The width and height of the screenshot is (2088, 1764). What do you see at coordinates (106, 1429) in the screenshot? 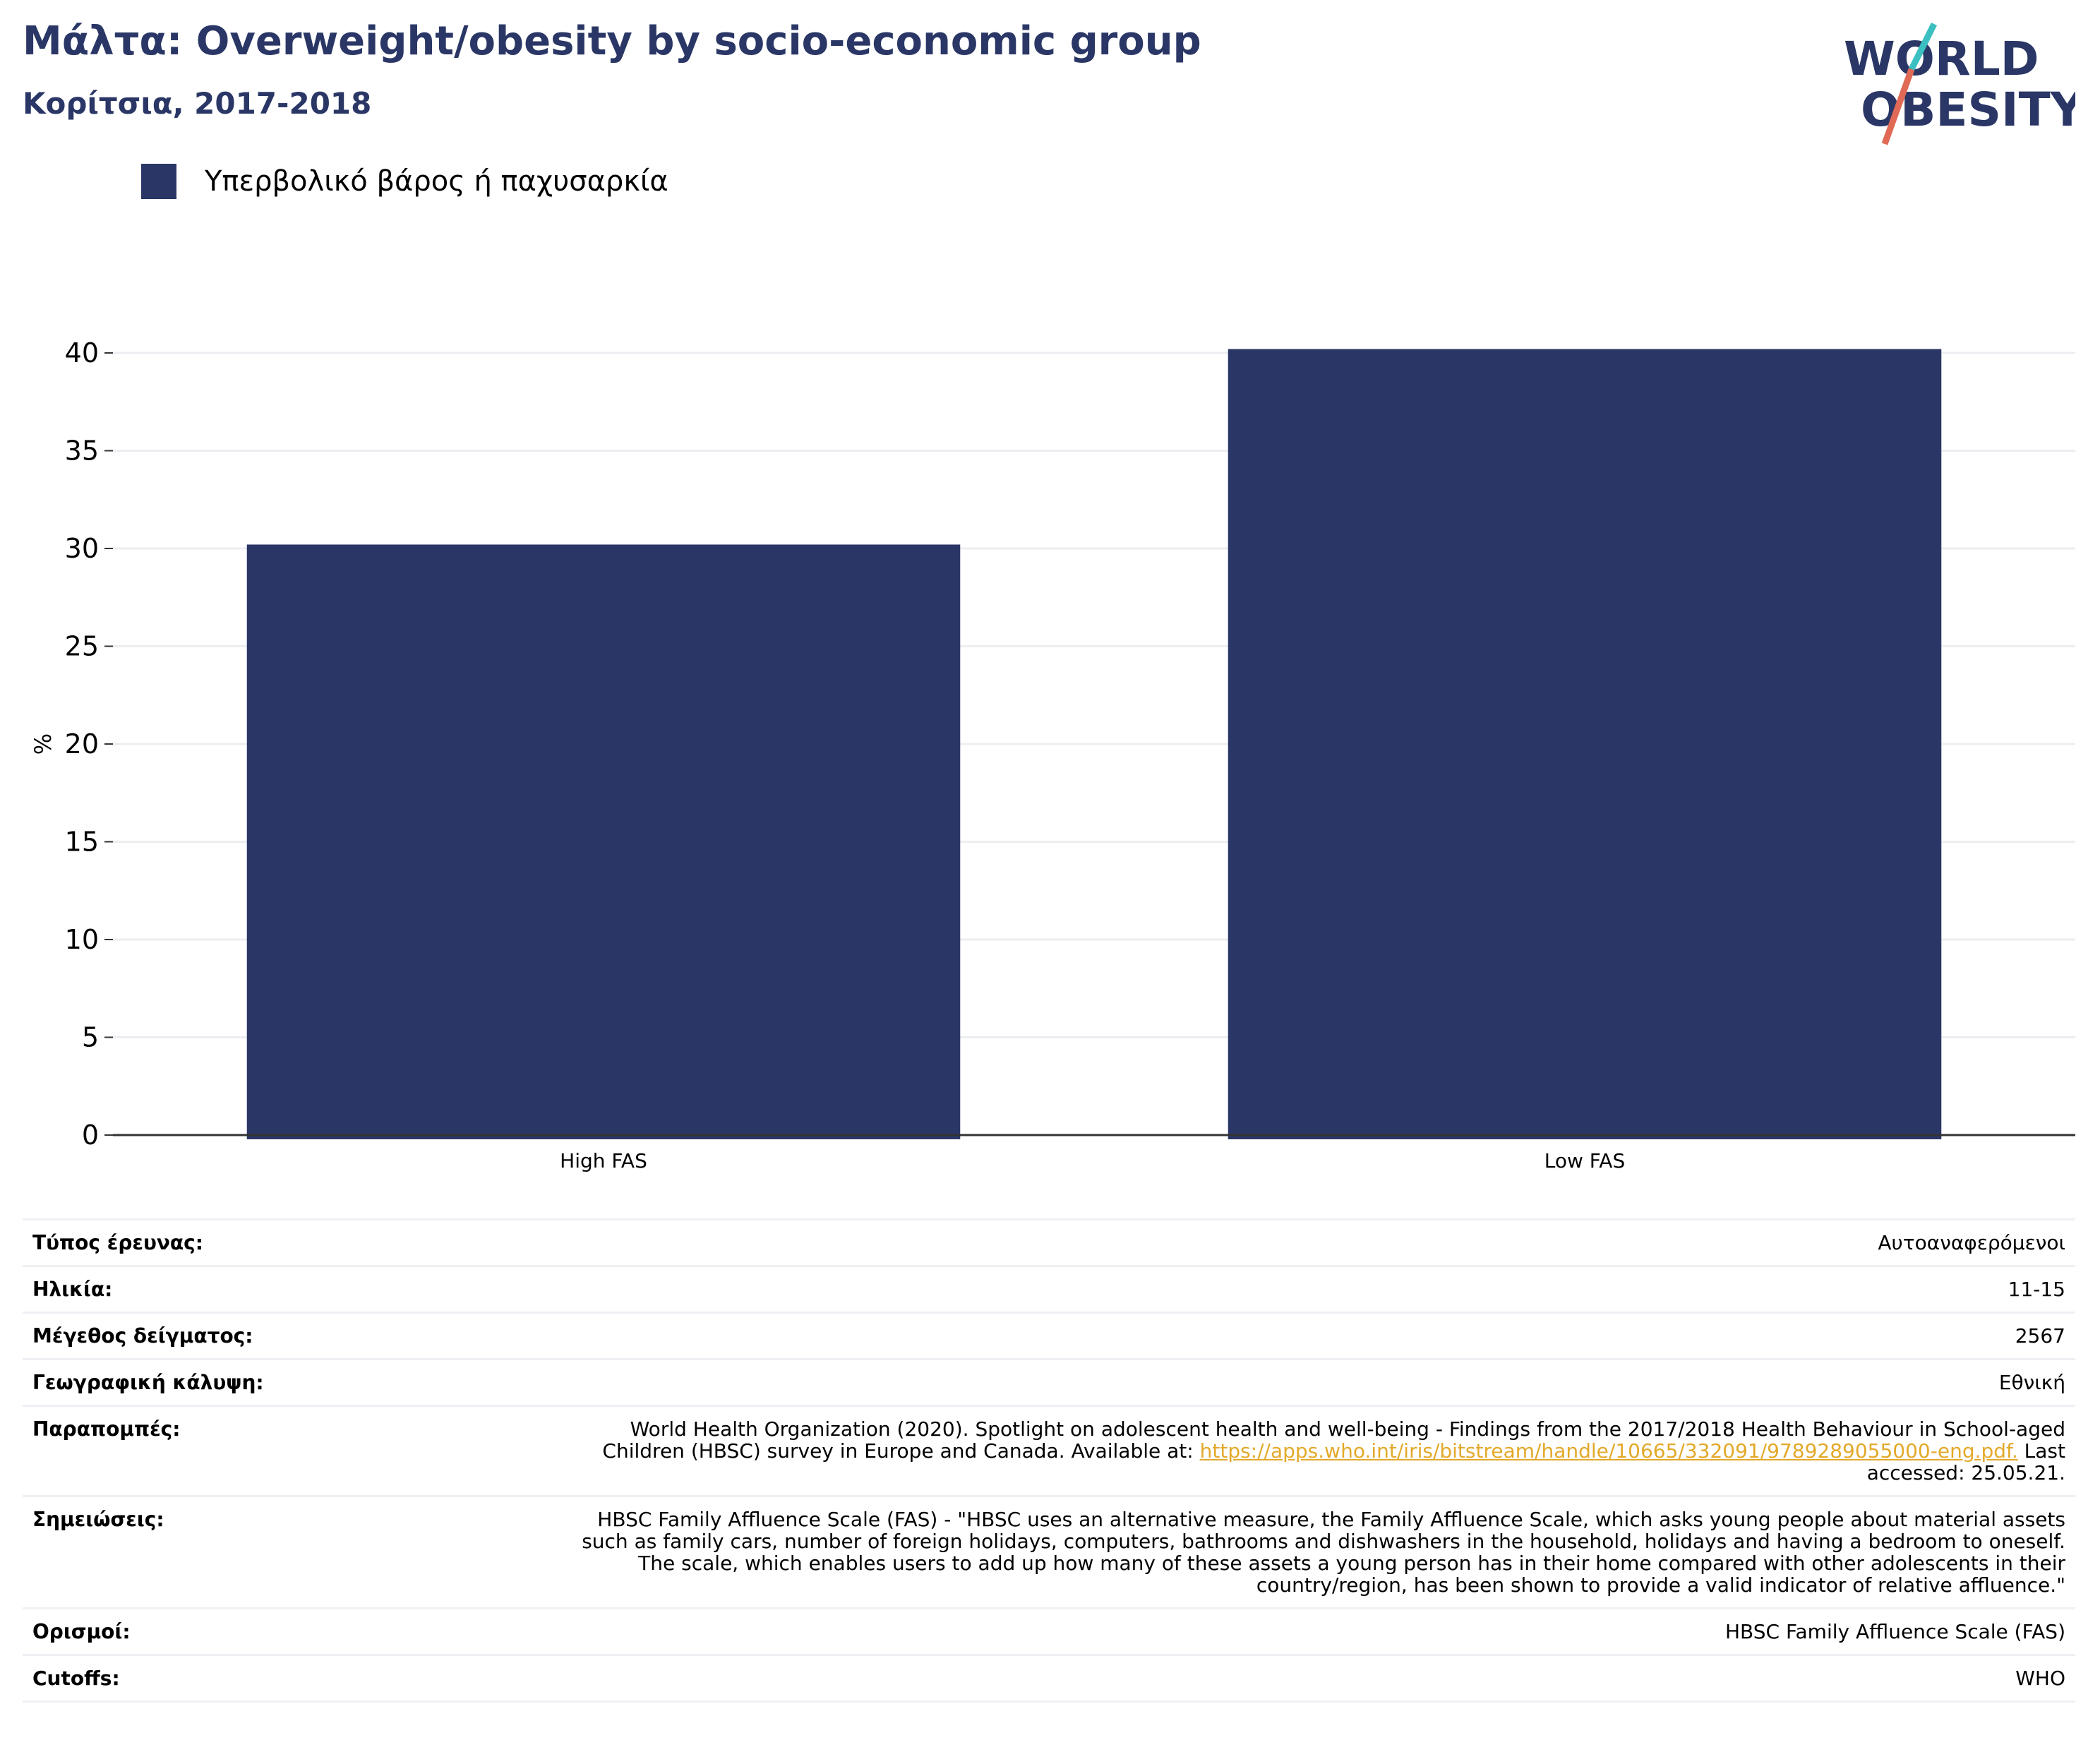
I see `info-label: Παραπομπές:` at bounding box center [106, 1429].